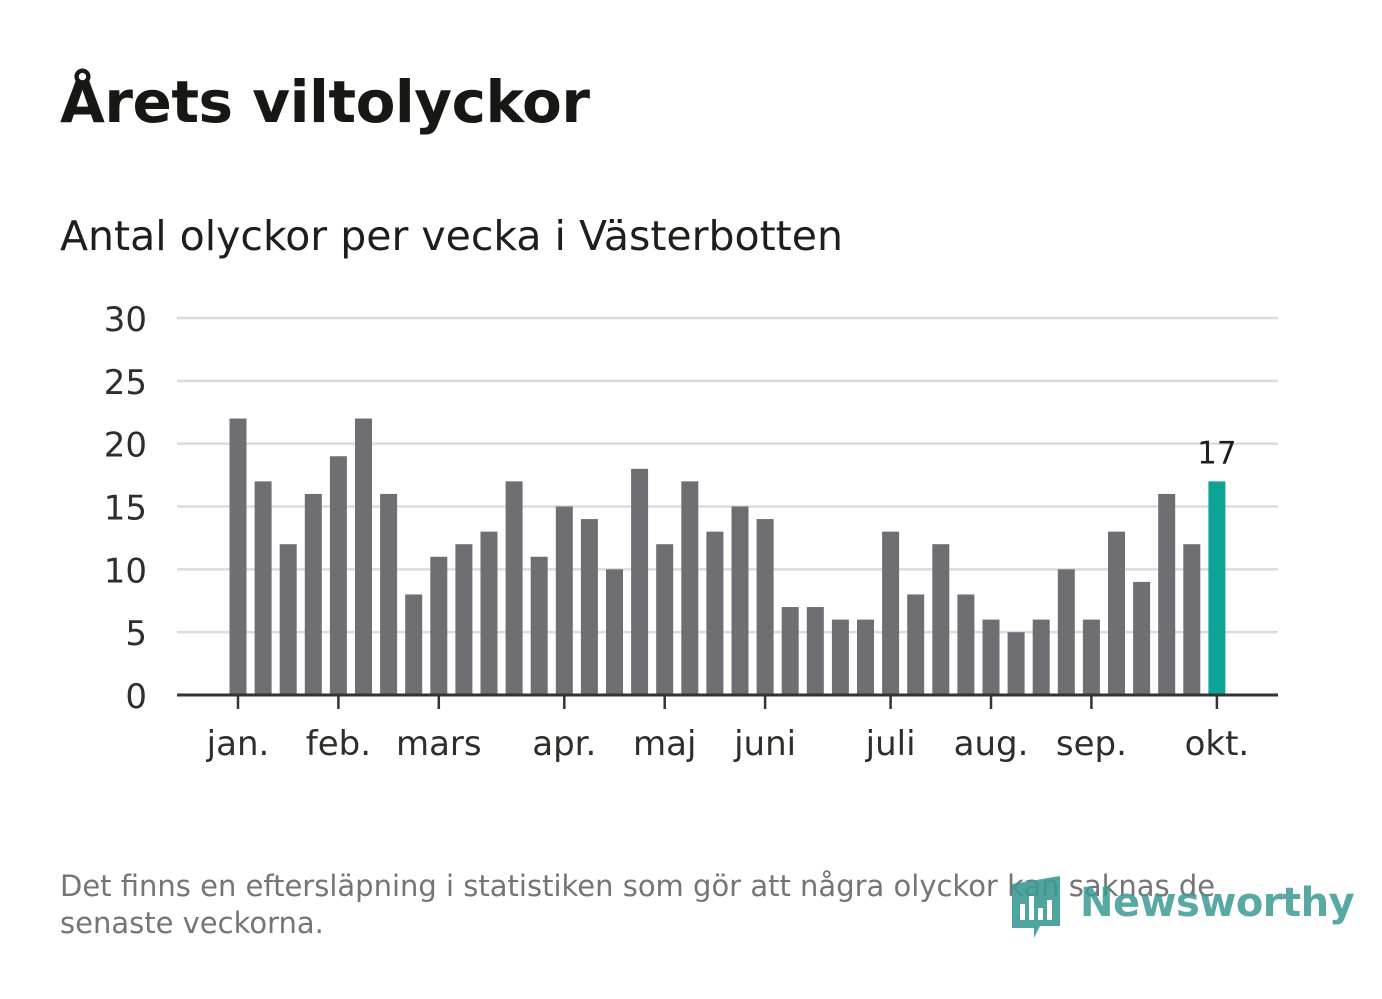 The image size is (1382, 999). Describe the element at coordinates (338, 744) in the screenshot. I see `x-tick-label: feb.` at that location.